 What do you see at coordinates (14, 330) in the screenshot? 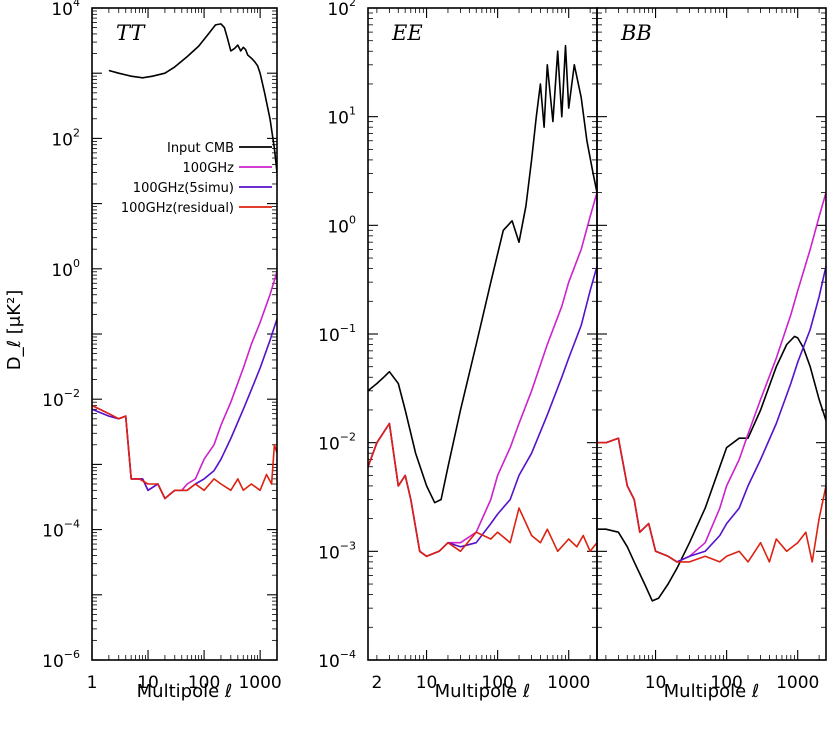
I see `y-axis-title: D_ℓ [μK²]` at bounding box center [14, 330].